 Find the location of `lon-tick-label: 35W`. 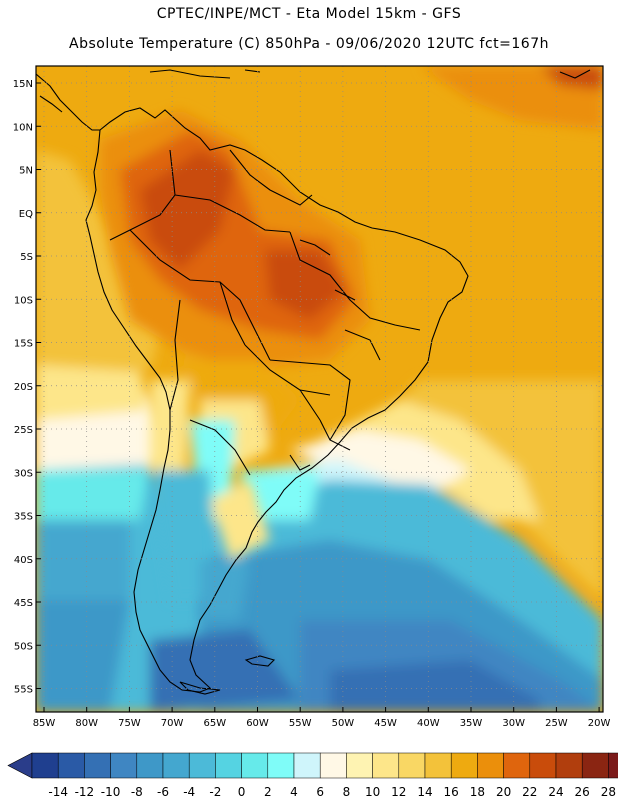

lon-tick-label: 35W is located at coordinates (471, 723).